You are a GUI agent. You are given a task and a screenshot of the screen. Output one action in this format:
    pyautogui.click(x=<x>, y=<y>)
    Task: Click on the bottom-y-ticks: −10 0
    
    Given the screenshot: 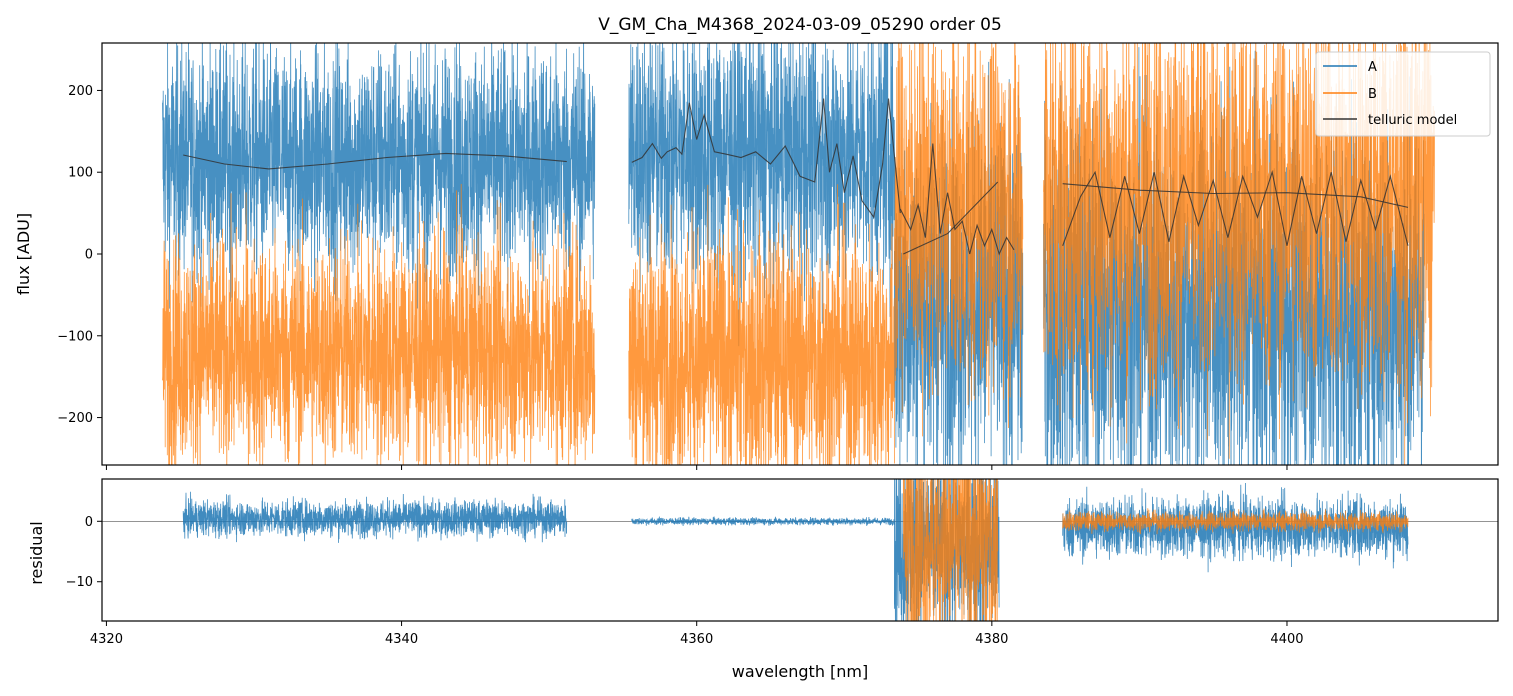 What is the action you would take?
    pyautogui.click(x=84, y=552)
    